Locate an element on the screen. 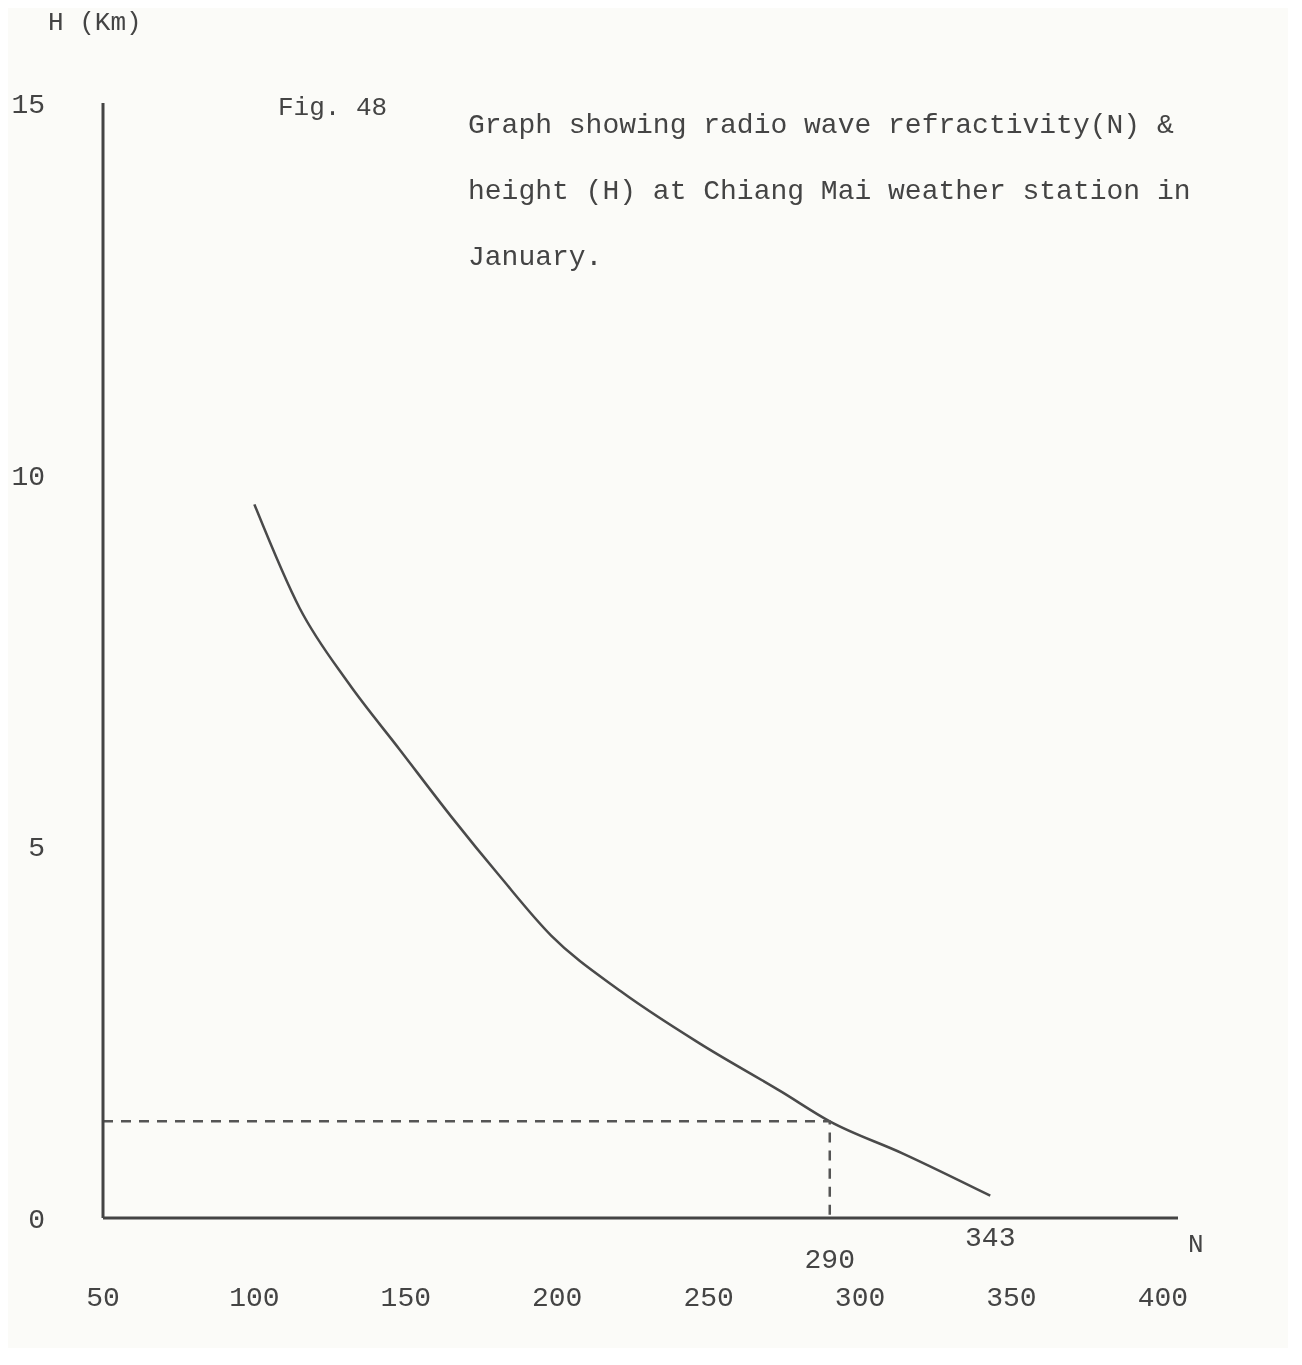  x-tick-label: 150 is located at coordinates (406, 1298).